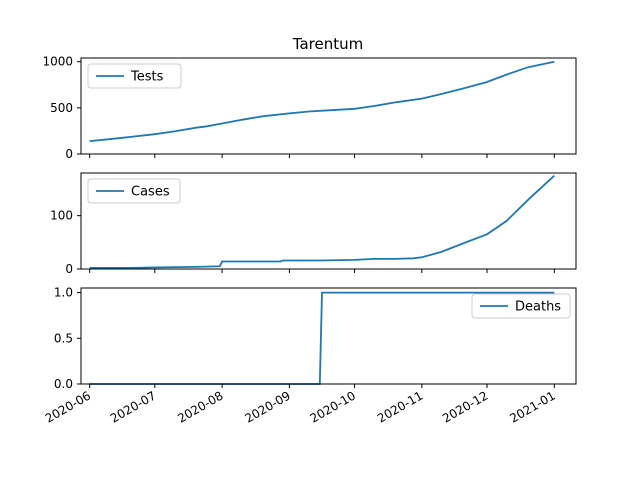  I want to click on y-tick-label: 0.0, so click(63, 384).